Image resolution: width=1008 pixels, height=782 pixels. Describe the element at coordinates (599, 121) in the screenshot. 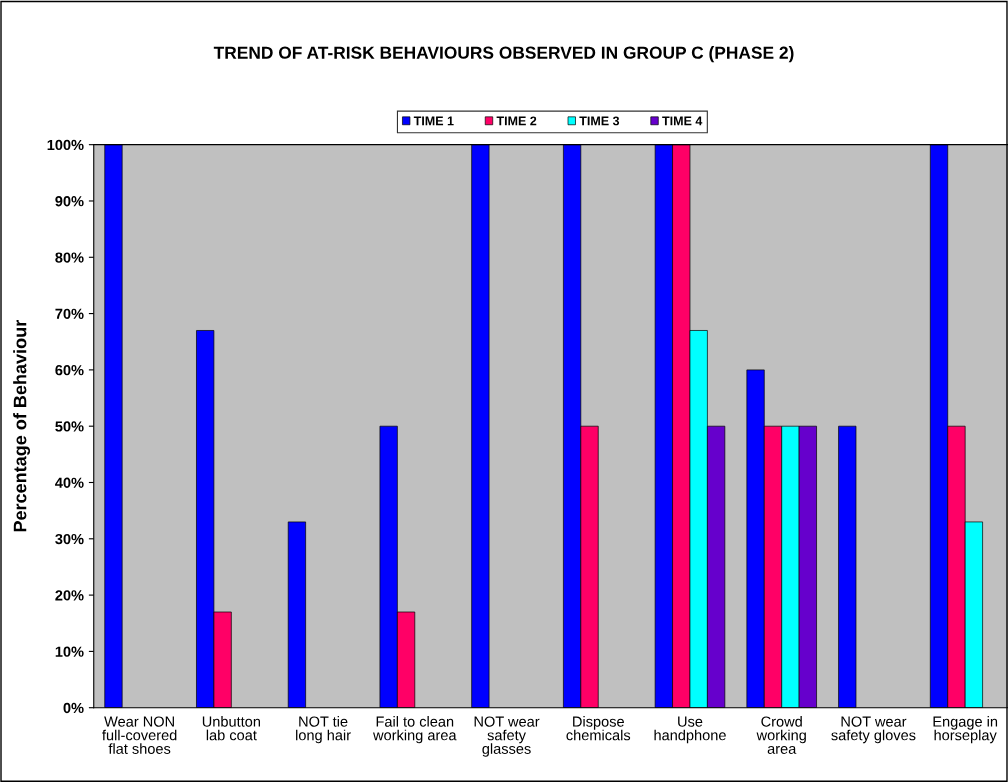

I see `legend-label: TIME 3` at that location.